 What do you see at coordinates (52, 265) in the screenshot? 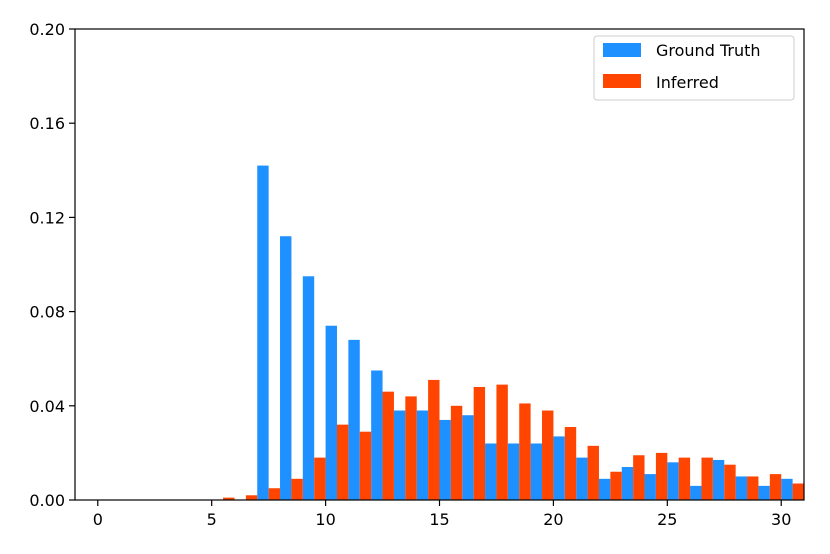
I see `y-axis: 0.00 0.04 0.08 0.12 0.16 0.20` at bounding box center [52, 265].